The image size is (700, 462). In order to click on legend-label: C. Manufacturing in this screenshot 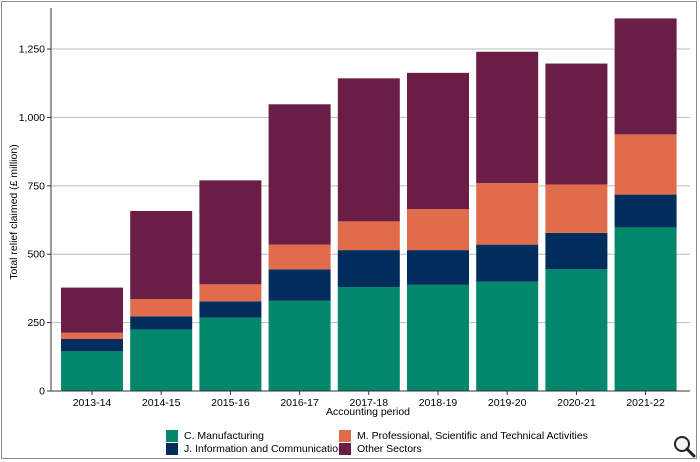, I will do `click(224, 436)`.